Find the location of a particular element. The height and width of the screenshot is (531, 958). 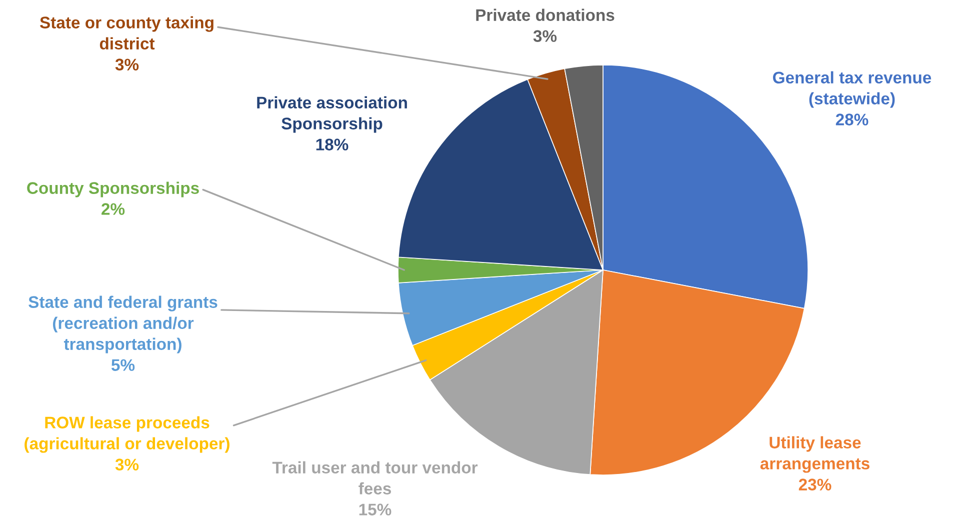

data-label: 28% is located at coordinates (852, 120).